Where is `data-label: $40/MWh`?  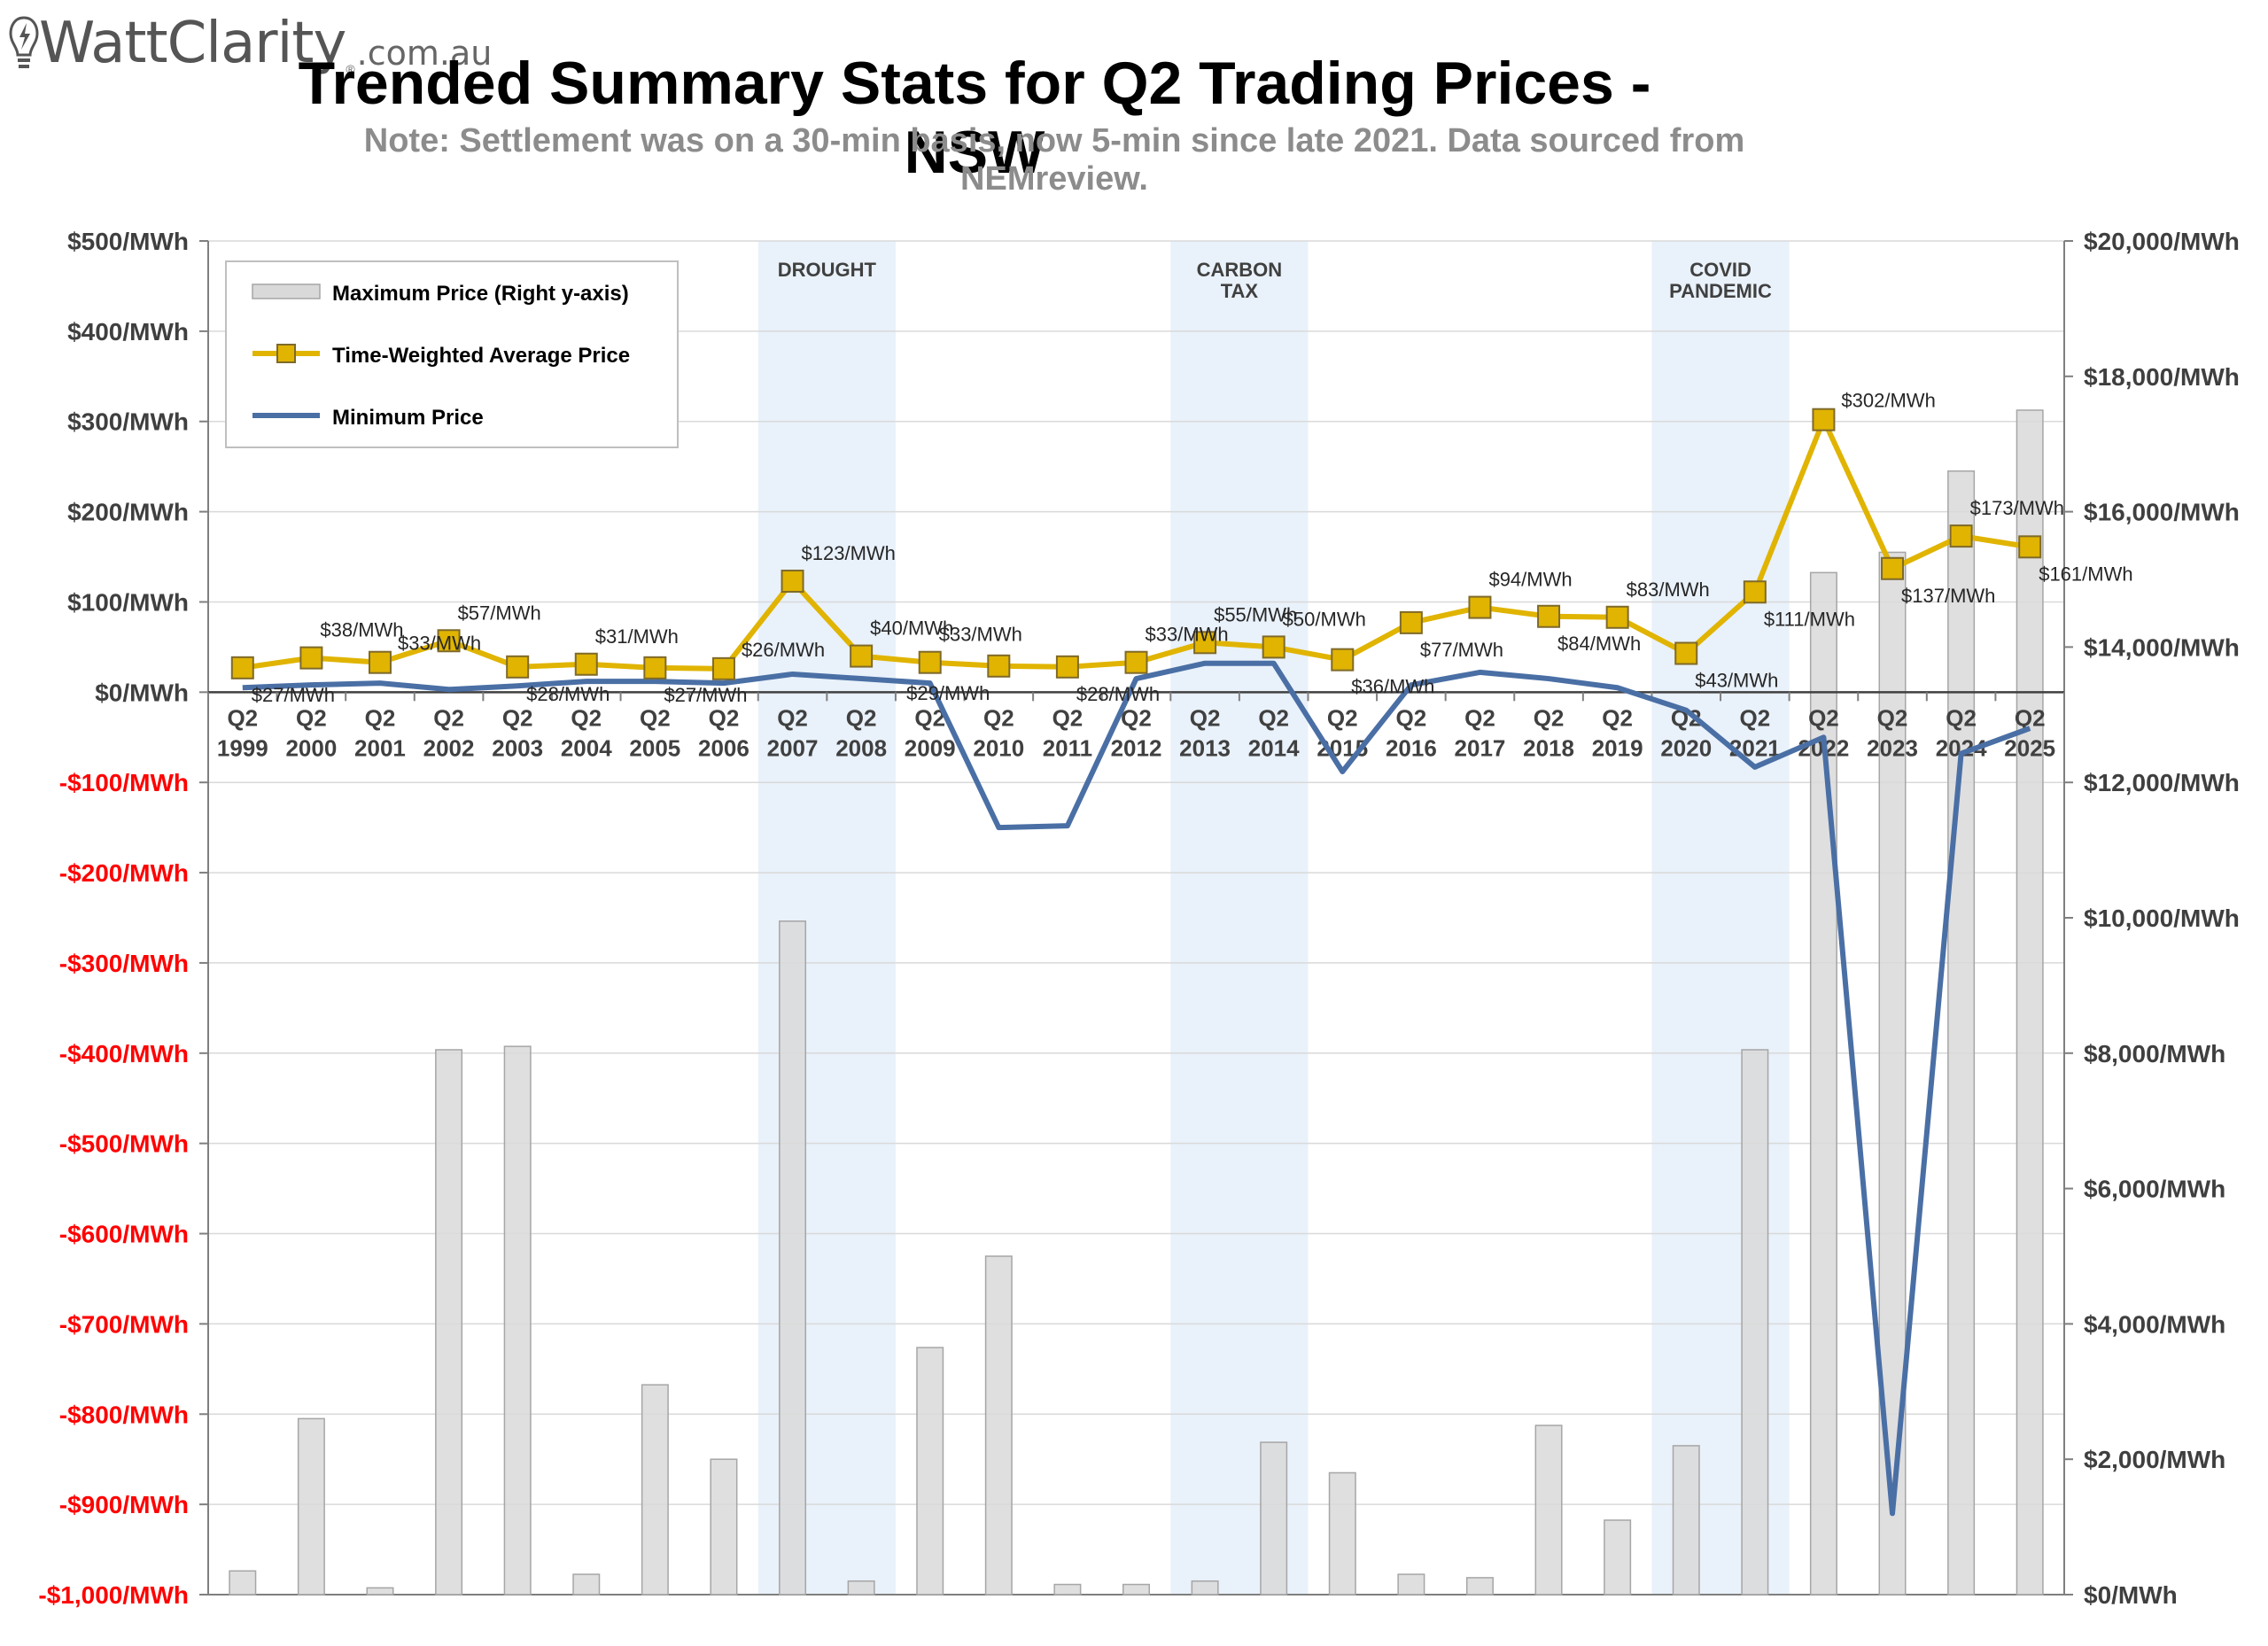 data-label: $40/MWh is located at coordinates (911, 628).